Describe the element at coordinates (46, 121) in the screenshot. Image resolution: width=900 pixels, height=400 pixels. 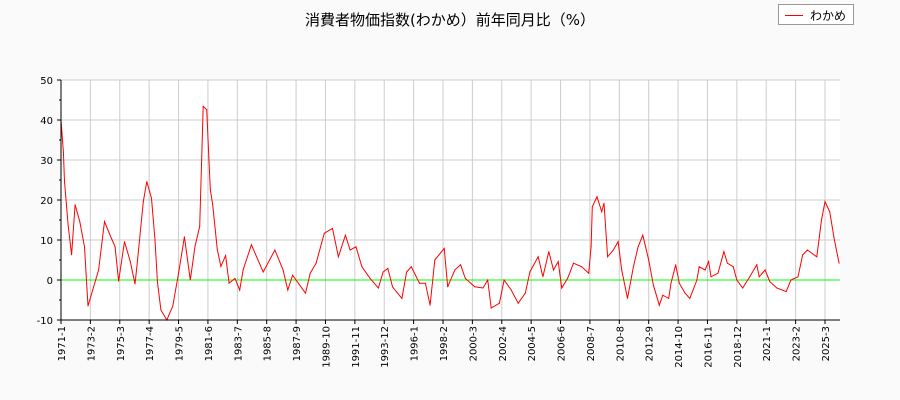
I see `y-tick-label: 40` at that location.